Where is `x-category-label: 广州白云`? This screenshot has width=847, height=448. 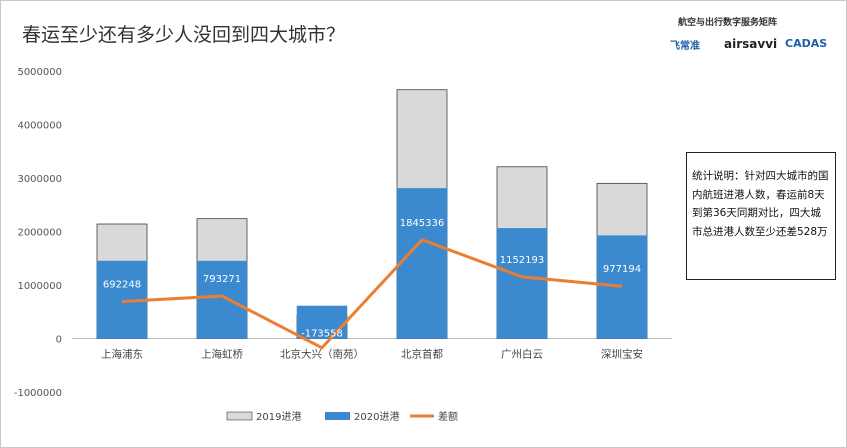 x-category-label: 广州白云 is located at coordinates (522, 354).